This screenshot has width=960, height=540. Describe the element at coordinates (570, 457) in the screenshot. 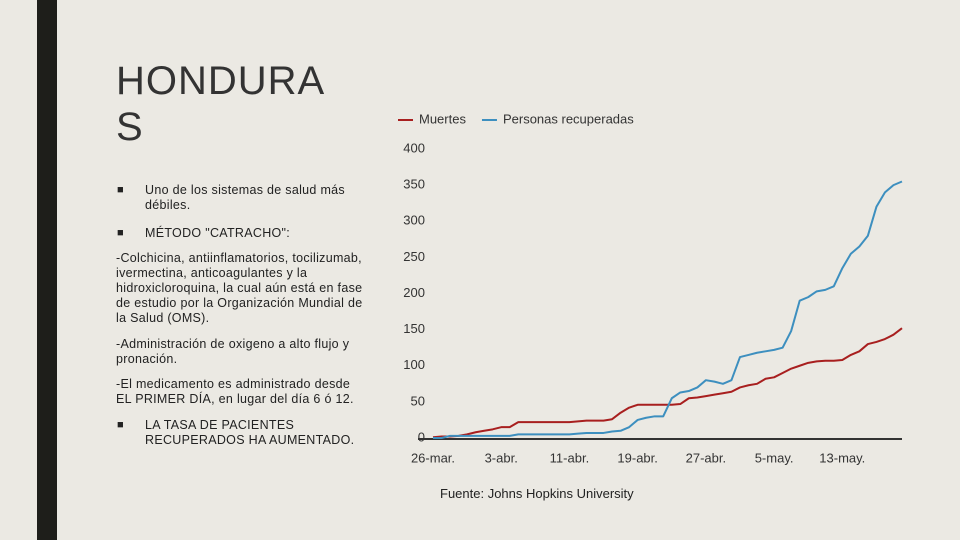

I see `x-tick-label: 11-abr.` at that location.